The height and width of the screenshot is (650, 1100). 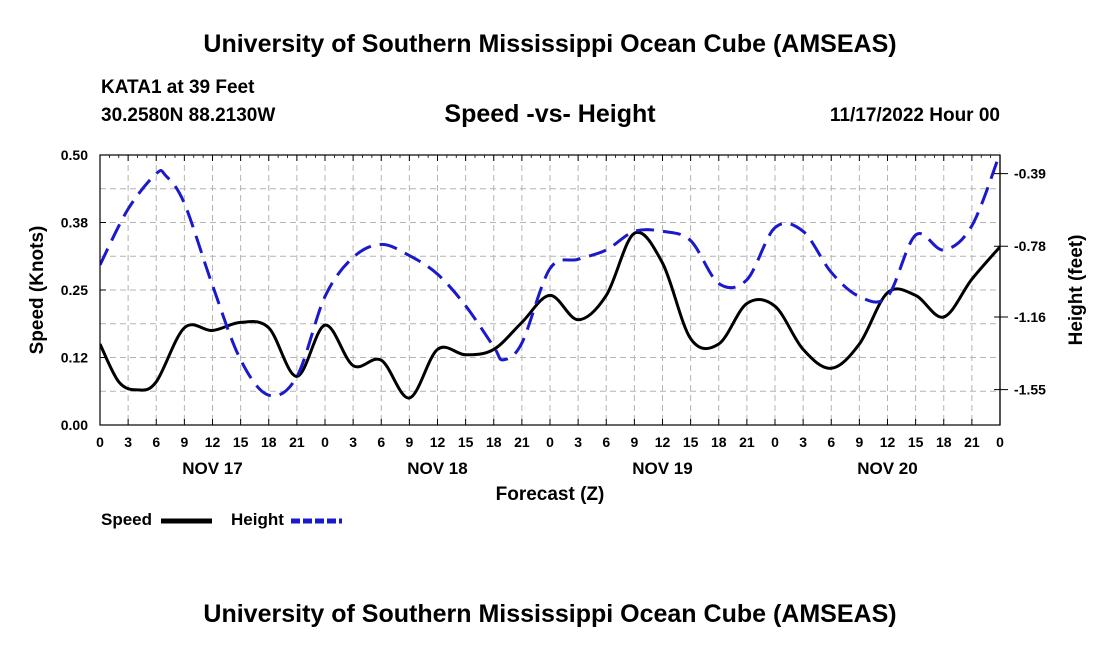 I want to click on day-label: NOV 18, so click(x=437, y=468).